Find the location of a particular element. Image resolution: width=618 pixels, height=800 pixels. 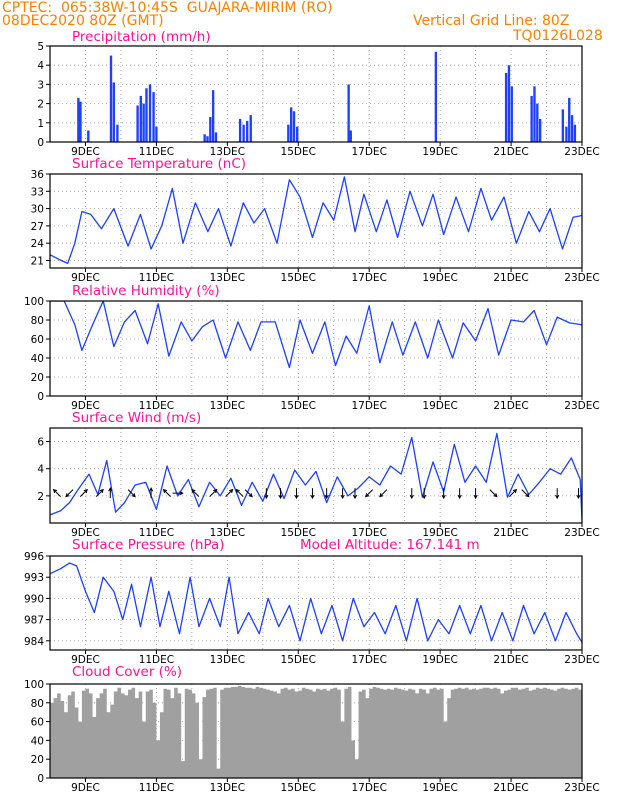

pressure-series is located at coordinates (316, 602).